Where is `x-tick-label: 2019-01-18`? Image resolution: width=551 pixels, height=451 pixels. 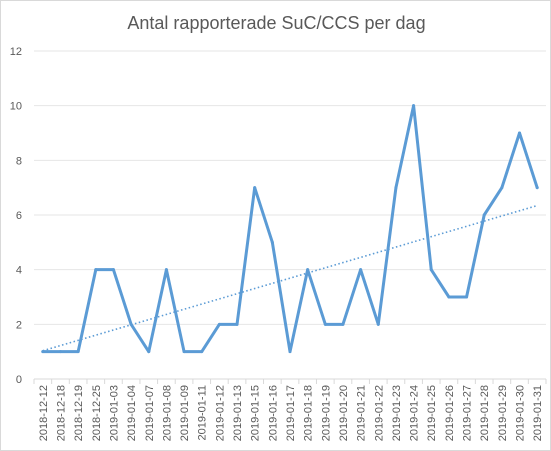 x-tick-label: 2019-01-18 is located at coordinates (309, 413).